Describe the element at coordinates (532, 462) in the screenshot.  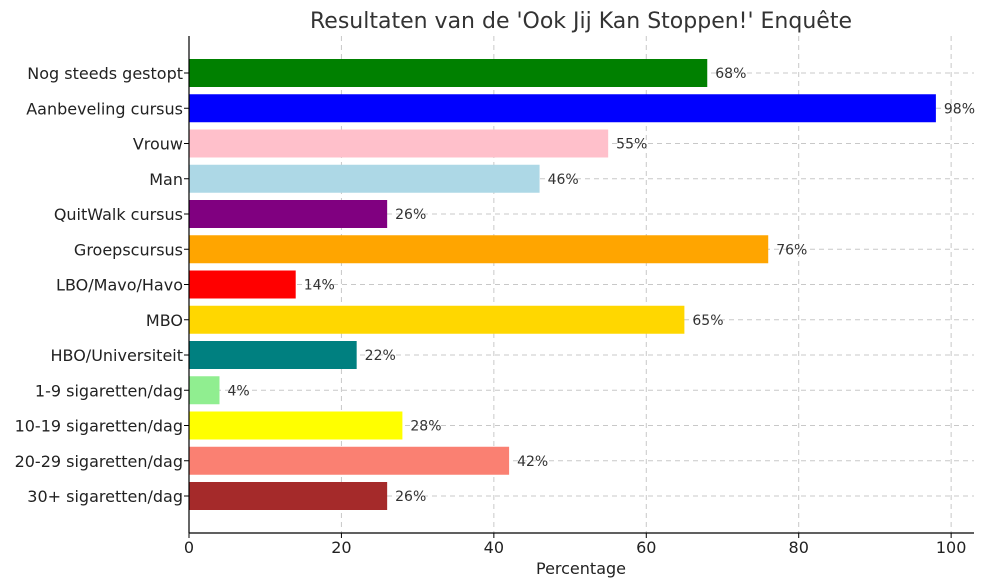
I see `data-label: 42%` at that location.